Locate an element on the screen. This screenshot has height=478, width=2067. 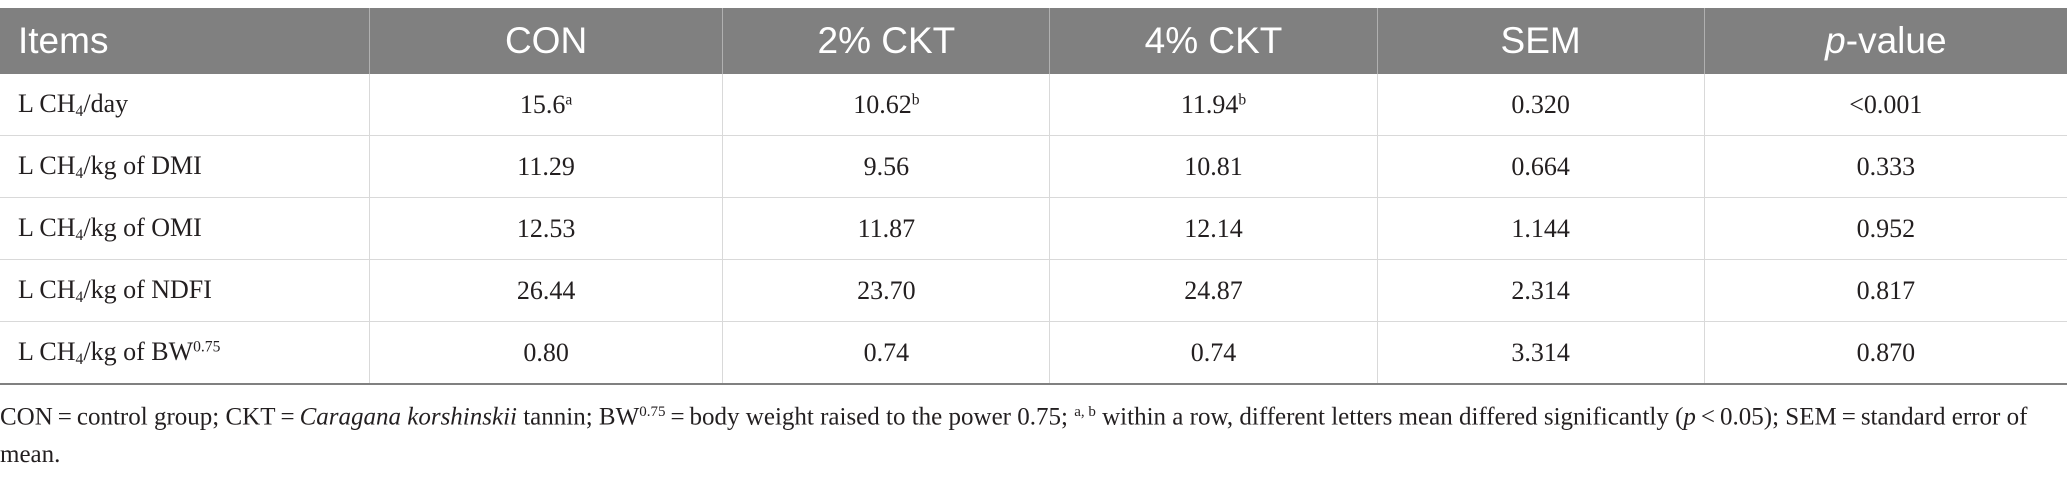
cell-pvalue: 0.817 is located at coordinates (1885, 290).